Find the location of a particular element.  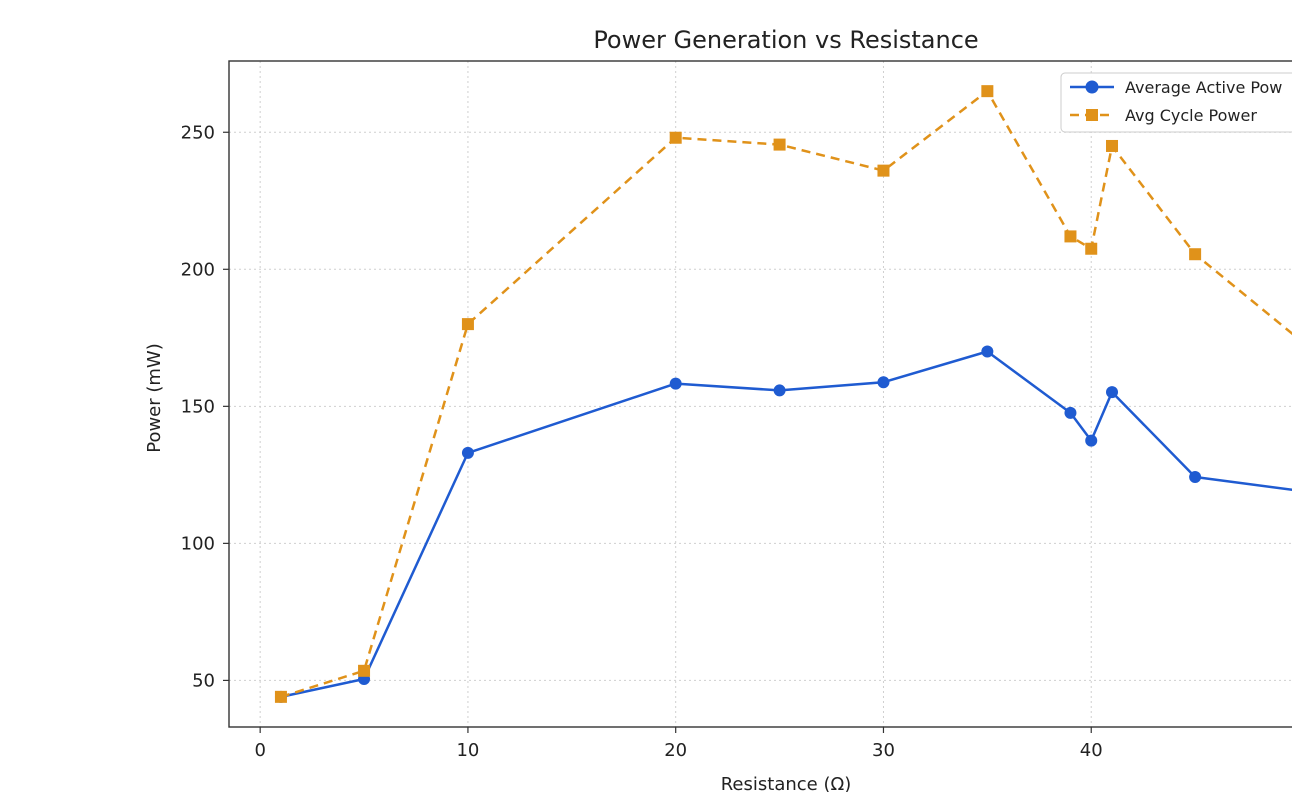

x-tick-label: 40 is located at coordinates (1091, 750).